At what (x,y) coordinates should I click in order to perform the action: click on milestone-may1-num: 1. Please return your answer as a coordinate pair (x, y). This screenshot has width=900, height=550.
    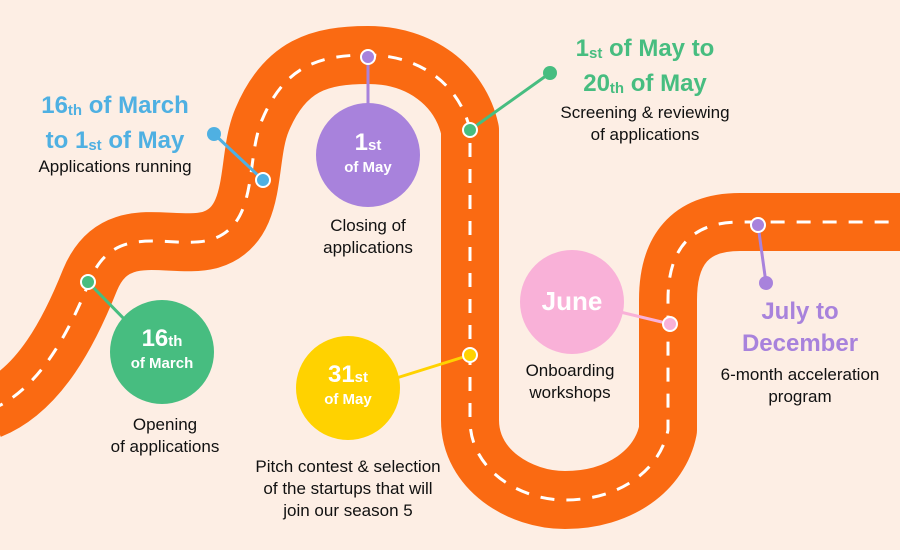
    Looking at the image, I should click on (361, 142).